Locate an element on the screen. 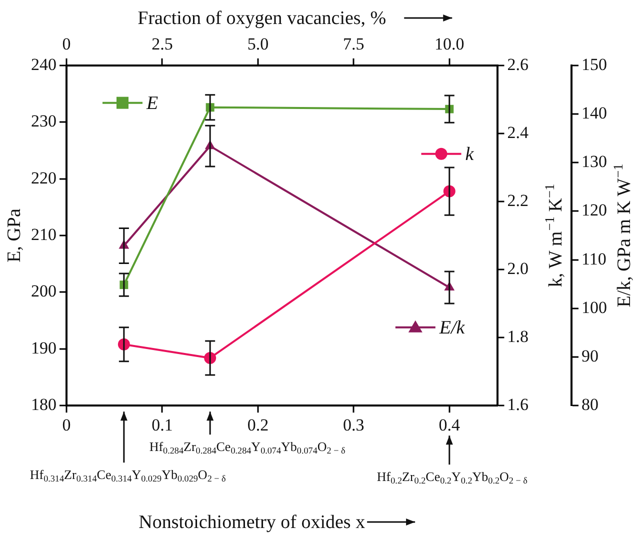 The image size is (640, 538). y2-tick-label: 2.0 is located at coordinates (517, 268).